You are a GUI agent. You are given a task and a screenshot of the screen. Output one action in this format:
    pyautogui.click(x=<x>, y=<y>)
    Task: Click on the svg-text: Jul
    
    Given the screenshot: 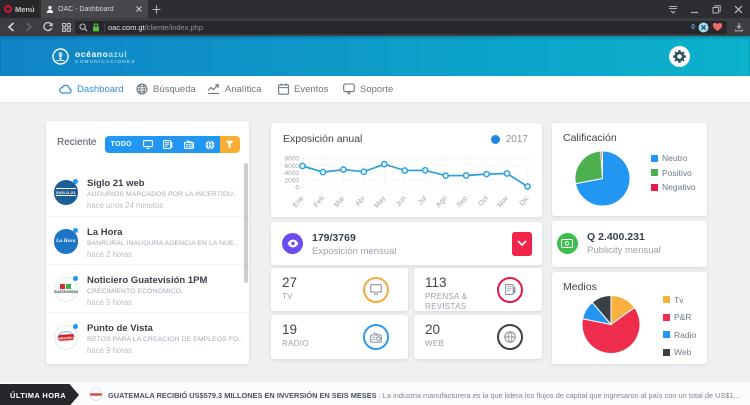 What is the action you would take?
    pyautogui.click(x=422, y=201)
    